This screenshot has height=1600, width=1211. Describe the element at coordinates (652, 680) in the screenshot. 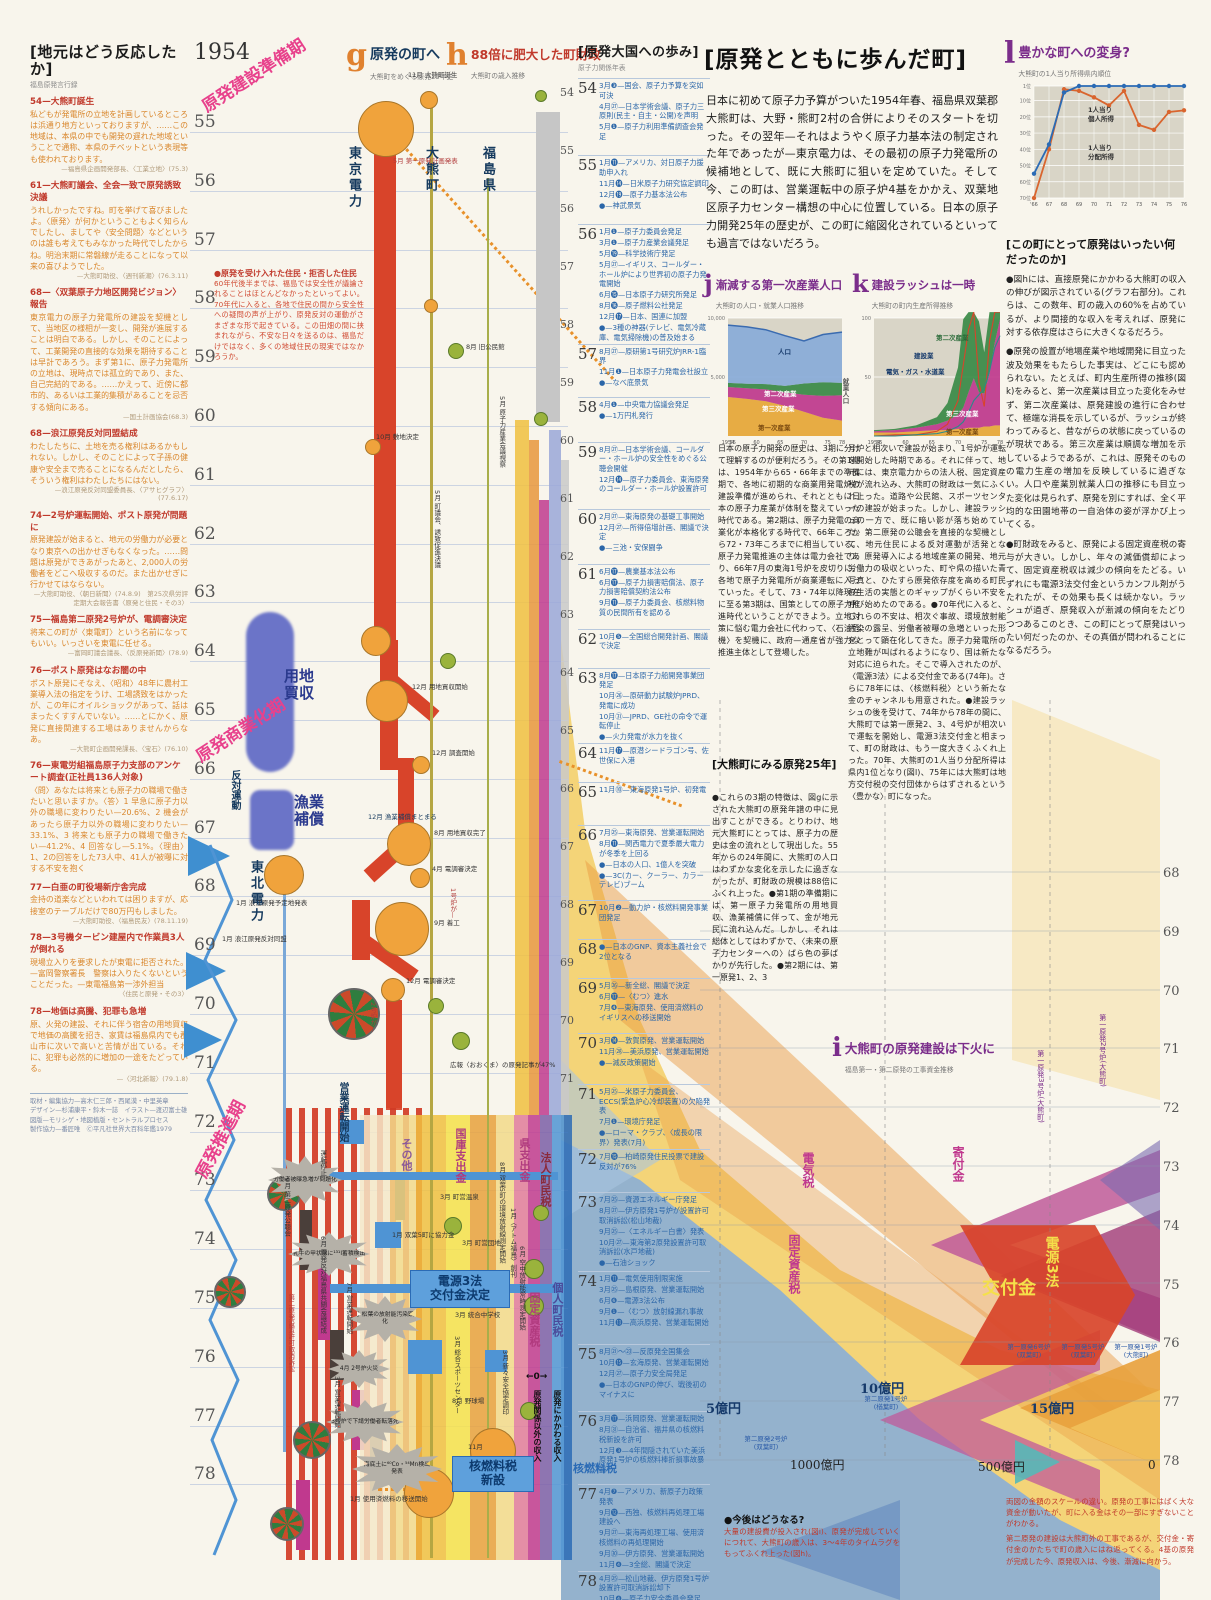

I see `timeline-item: 8月⓱—日本原子力船開発事業団発足` at that location.